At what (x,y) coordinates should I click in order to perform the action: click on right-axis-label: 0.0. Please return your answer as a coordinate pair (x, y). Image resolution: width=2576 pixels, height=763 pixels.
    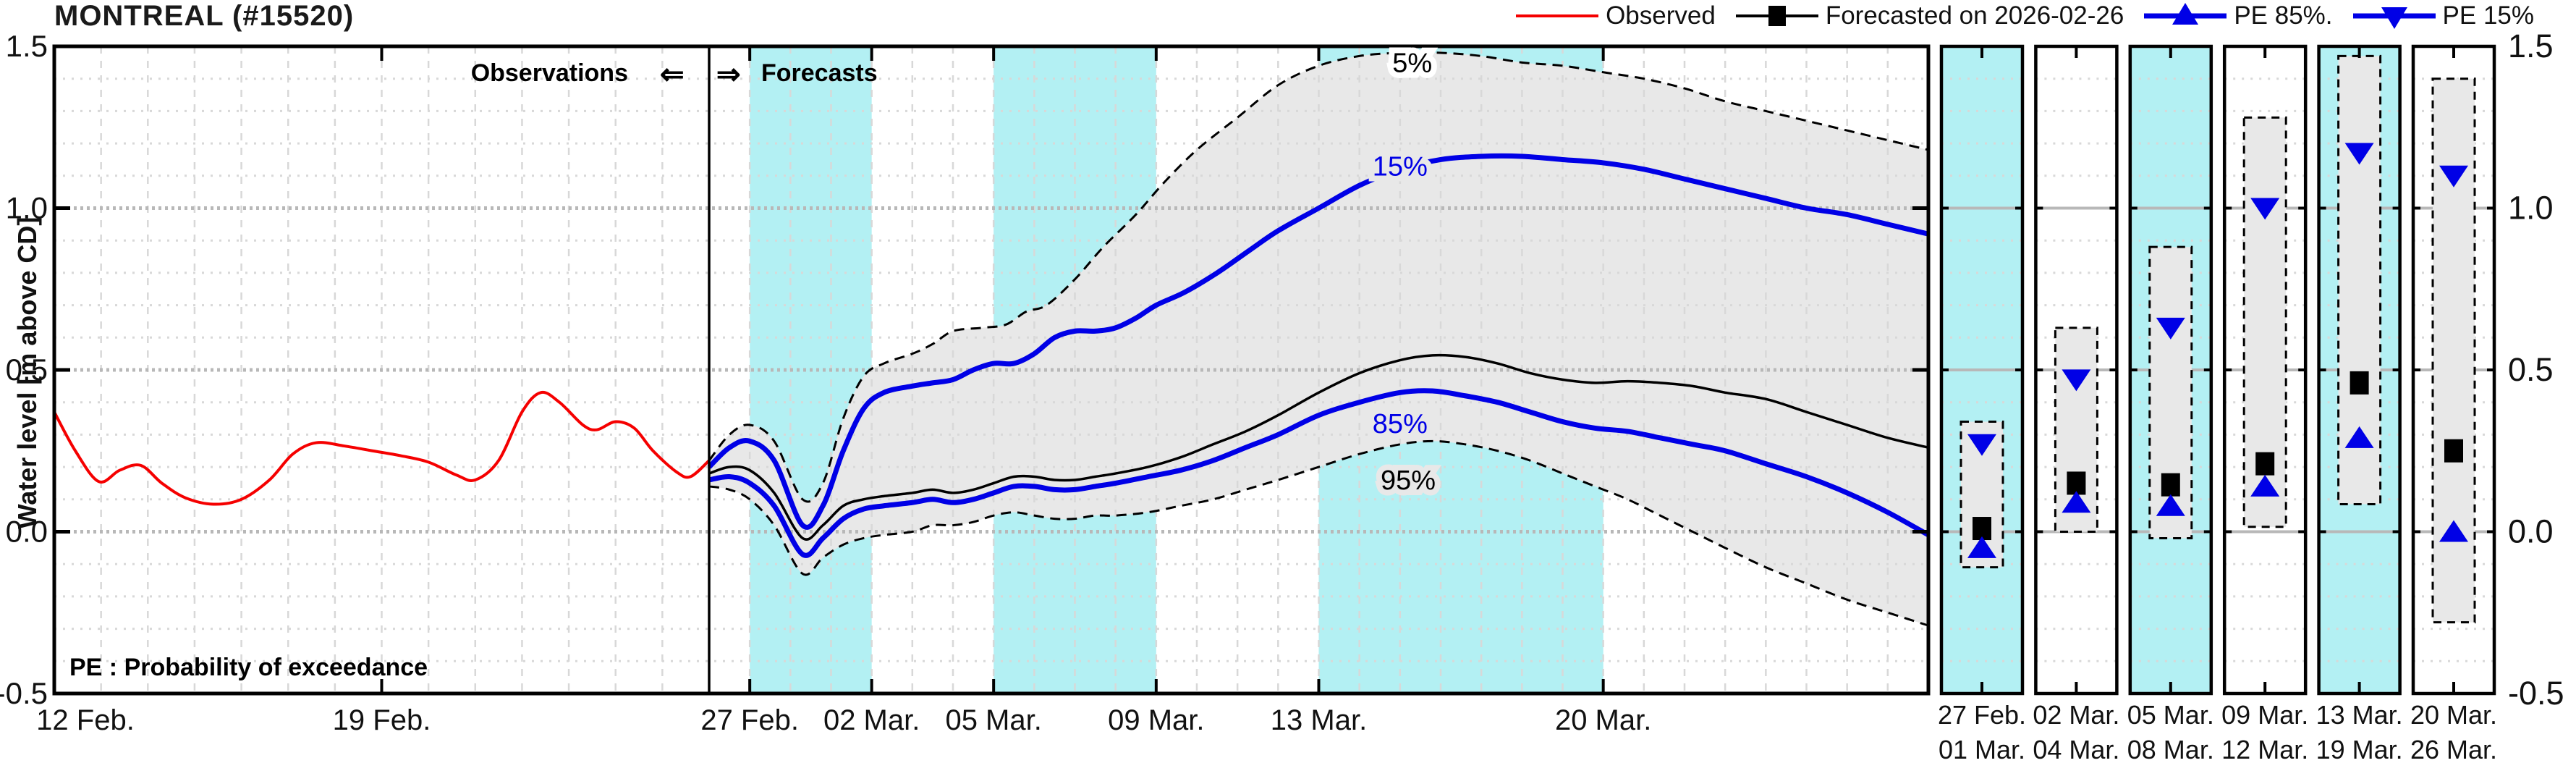
    Looking at the image, I should click on (2531, 531).